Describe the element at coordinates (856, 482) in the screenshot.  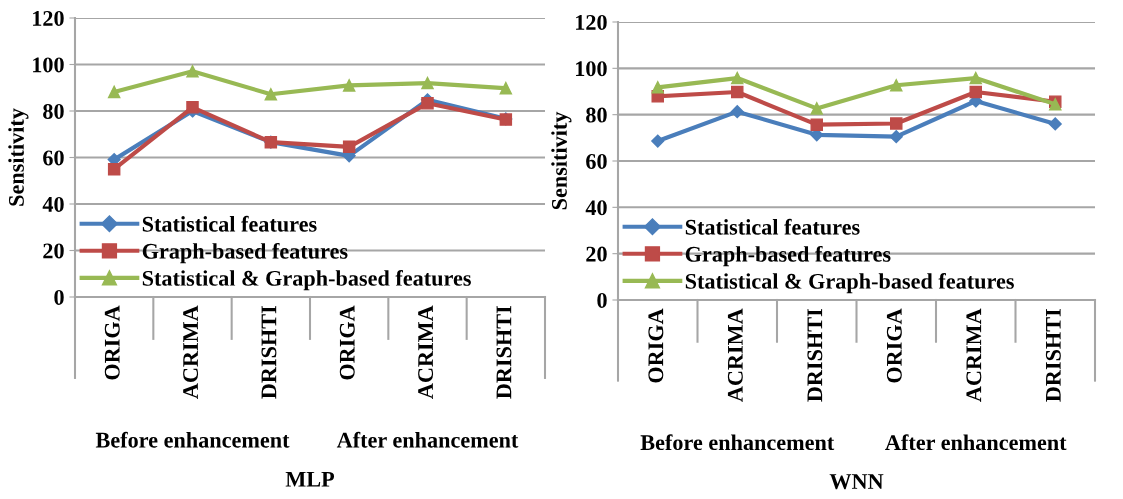
I see `x-axis-title: WNN` at that location.